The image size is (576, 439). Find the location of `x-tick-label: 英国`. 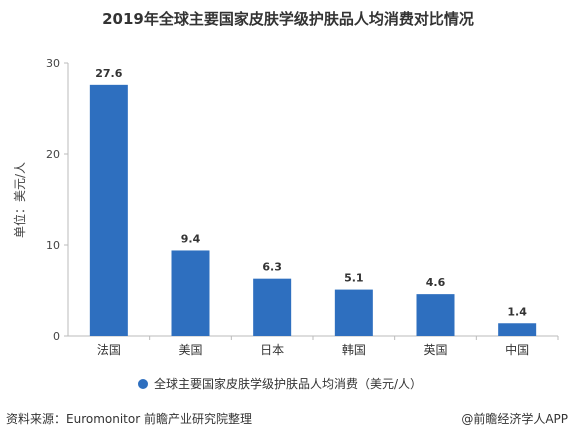

x-tick-label: 英国 is located at coordinates (435, 350).